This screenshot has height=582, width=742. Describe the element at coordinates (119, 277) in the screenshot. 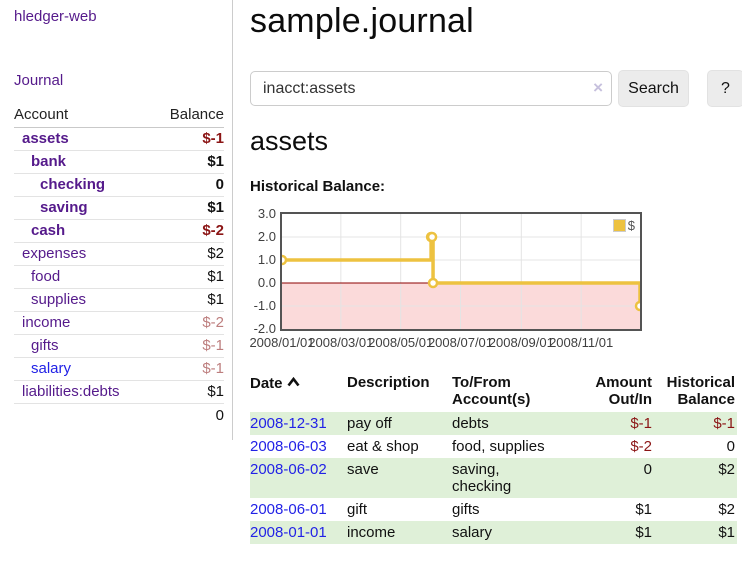

I see `account-row: food $1` at that location.